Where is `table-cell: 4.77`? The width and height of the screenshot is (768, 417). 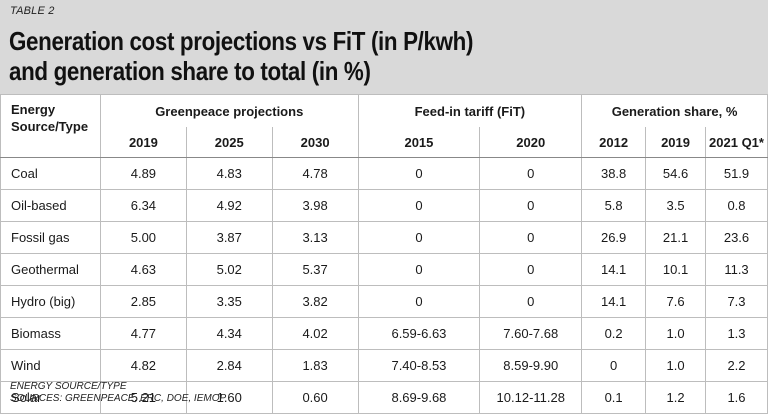
table-cell: 4.77 is located at coordinates (143, 333).